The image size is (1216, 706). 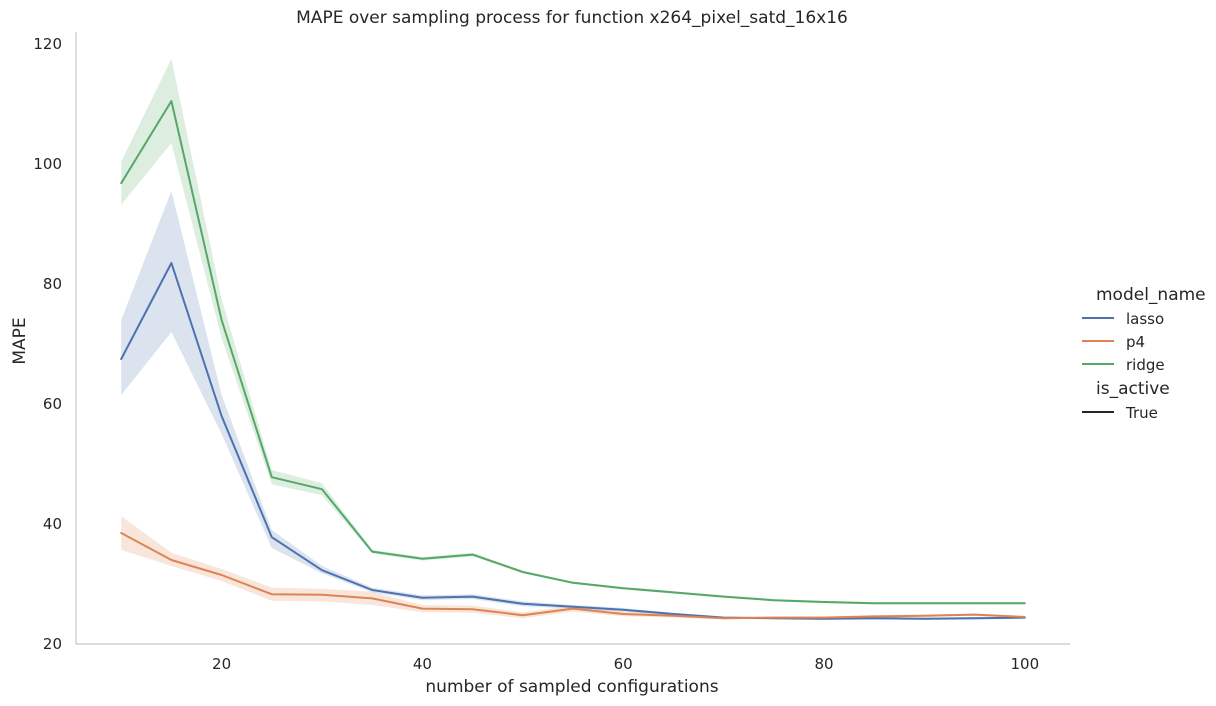 What do you see at coordinates (47, 164) in the screenshot?
I see `y-tick-label: 100` at bounding box center [47, 164].